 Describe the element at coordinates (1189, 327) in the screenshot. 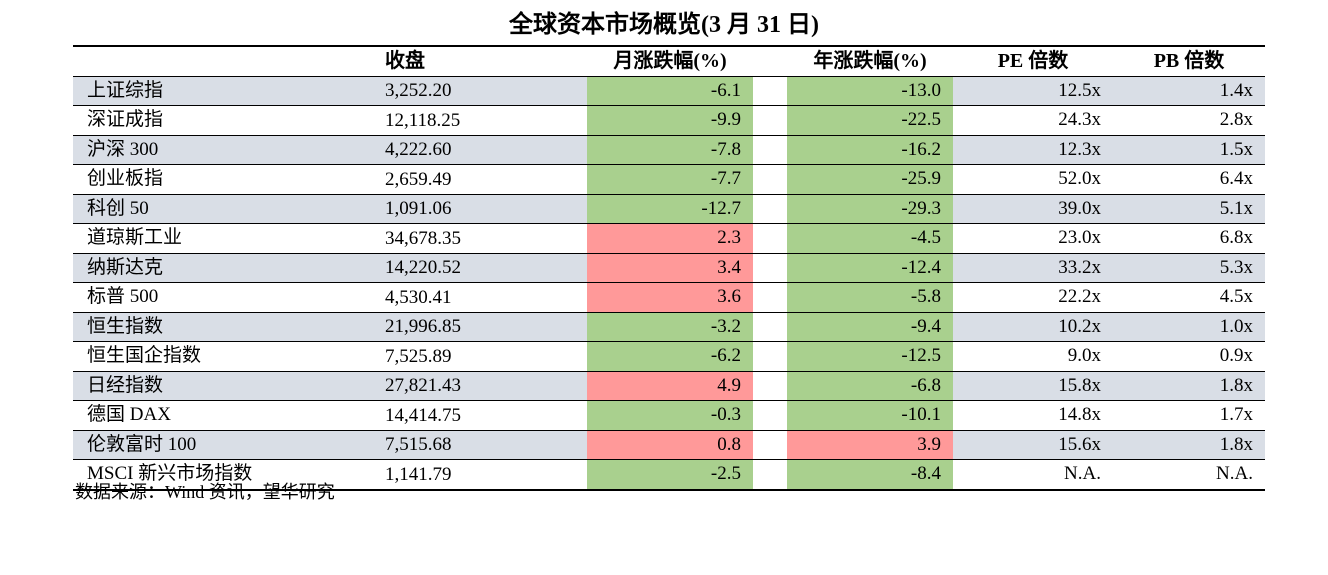

I see `pb-cell: 1.0x` at that location.